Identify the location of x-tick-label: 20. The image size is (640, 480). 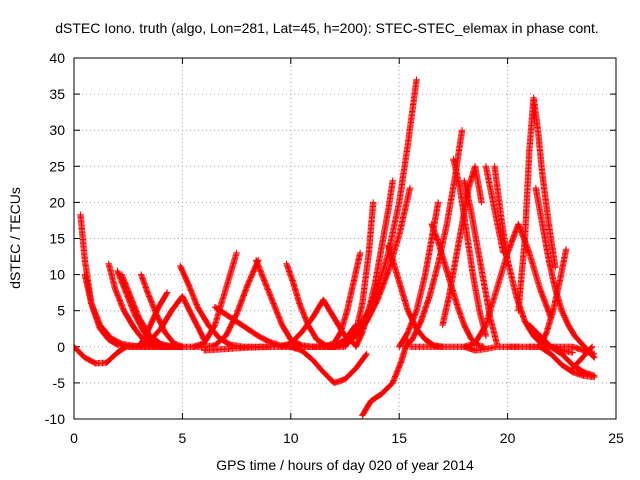
(508, 438).